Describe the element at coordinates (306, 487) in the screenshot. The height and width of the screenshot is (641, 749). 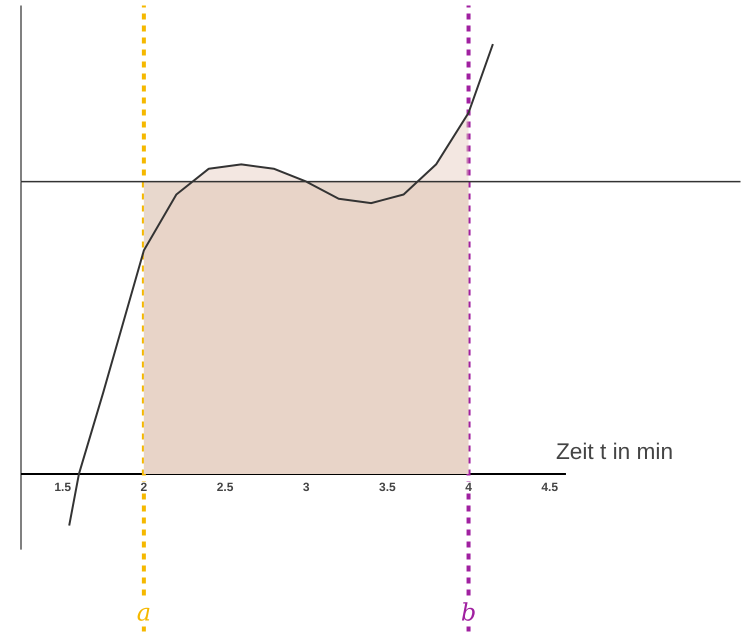
I see `x-tick-label: 3` at that location.